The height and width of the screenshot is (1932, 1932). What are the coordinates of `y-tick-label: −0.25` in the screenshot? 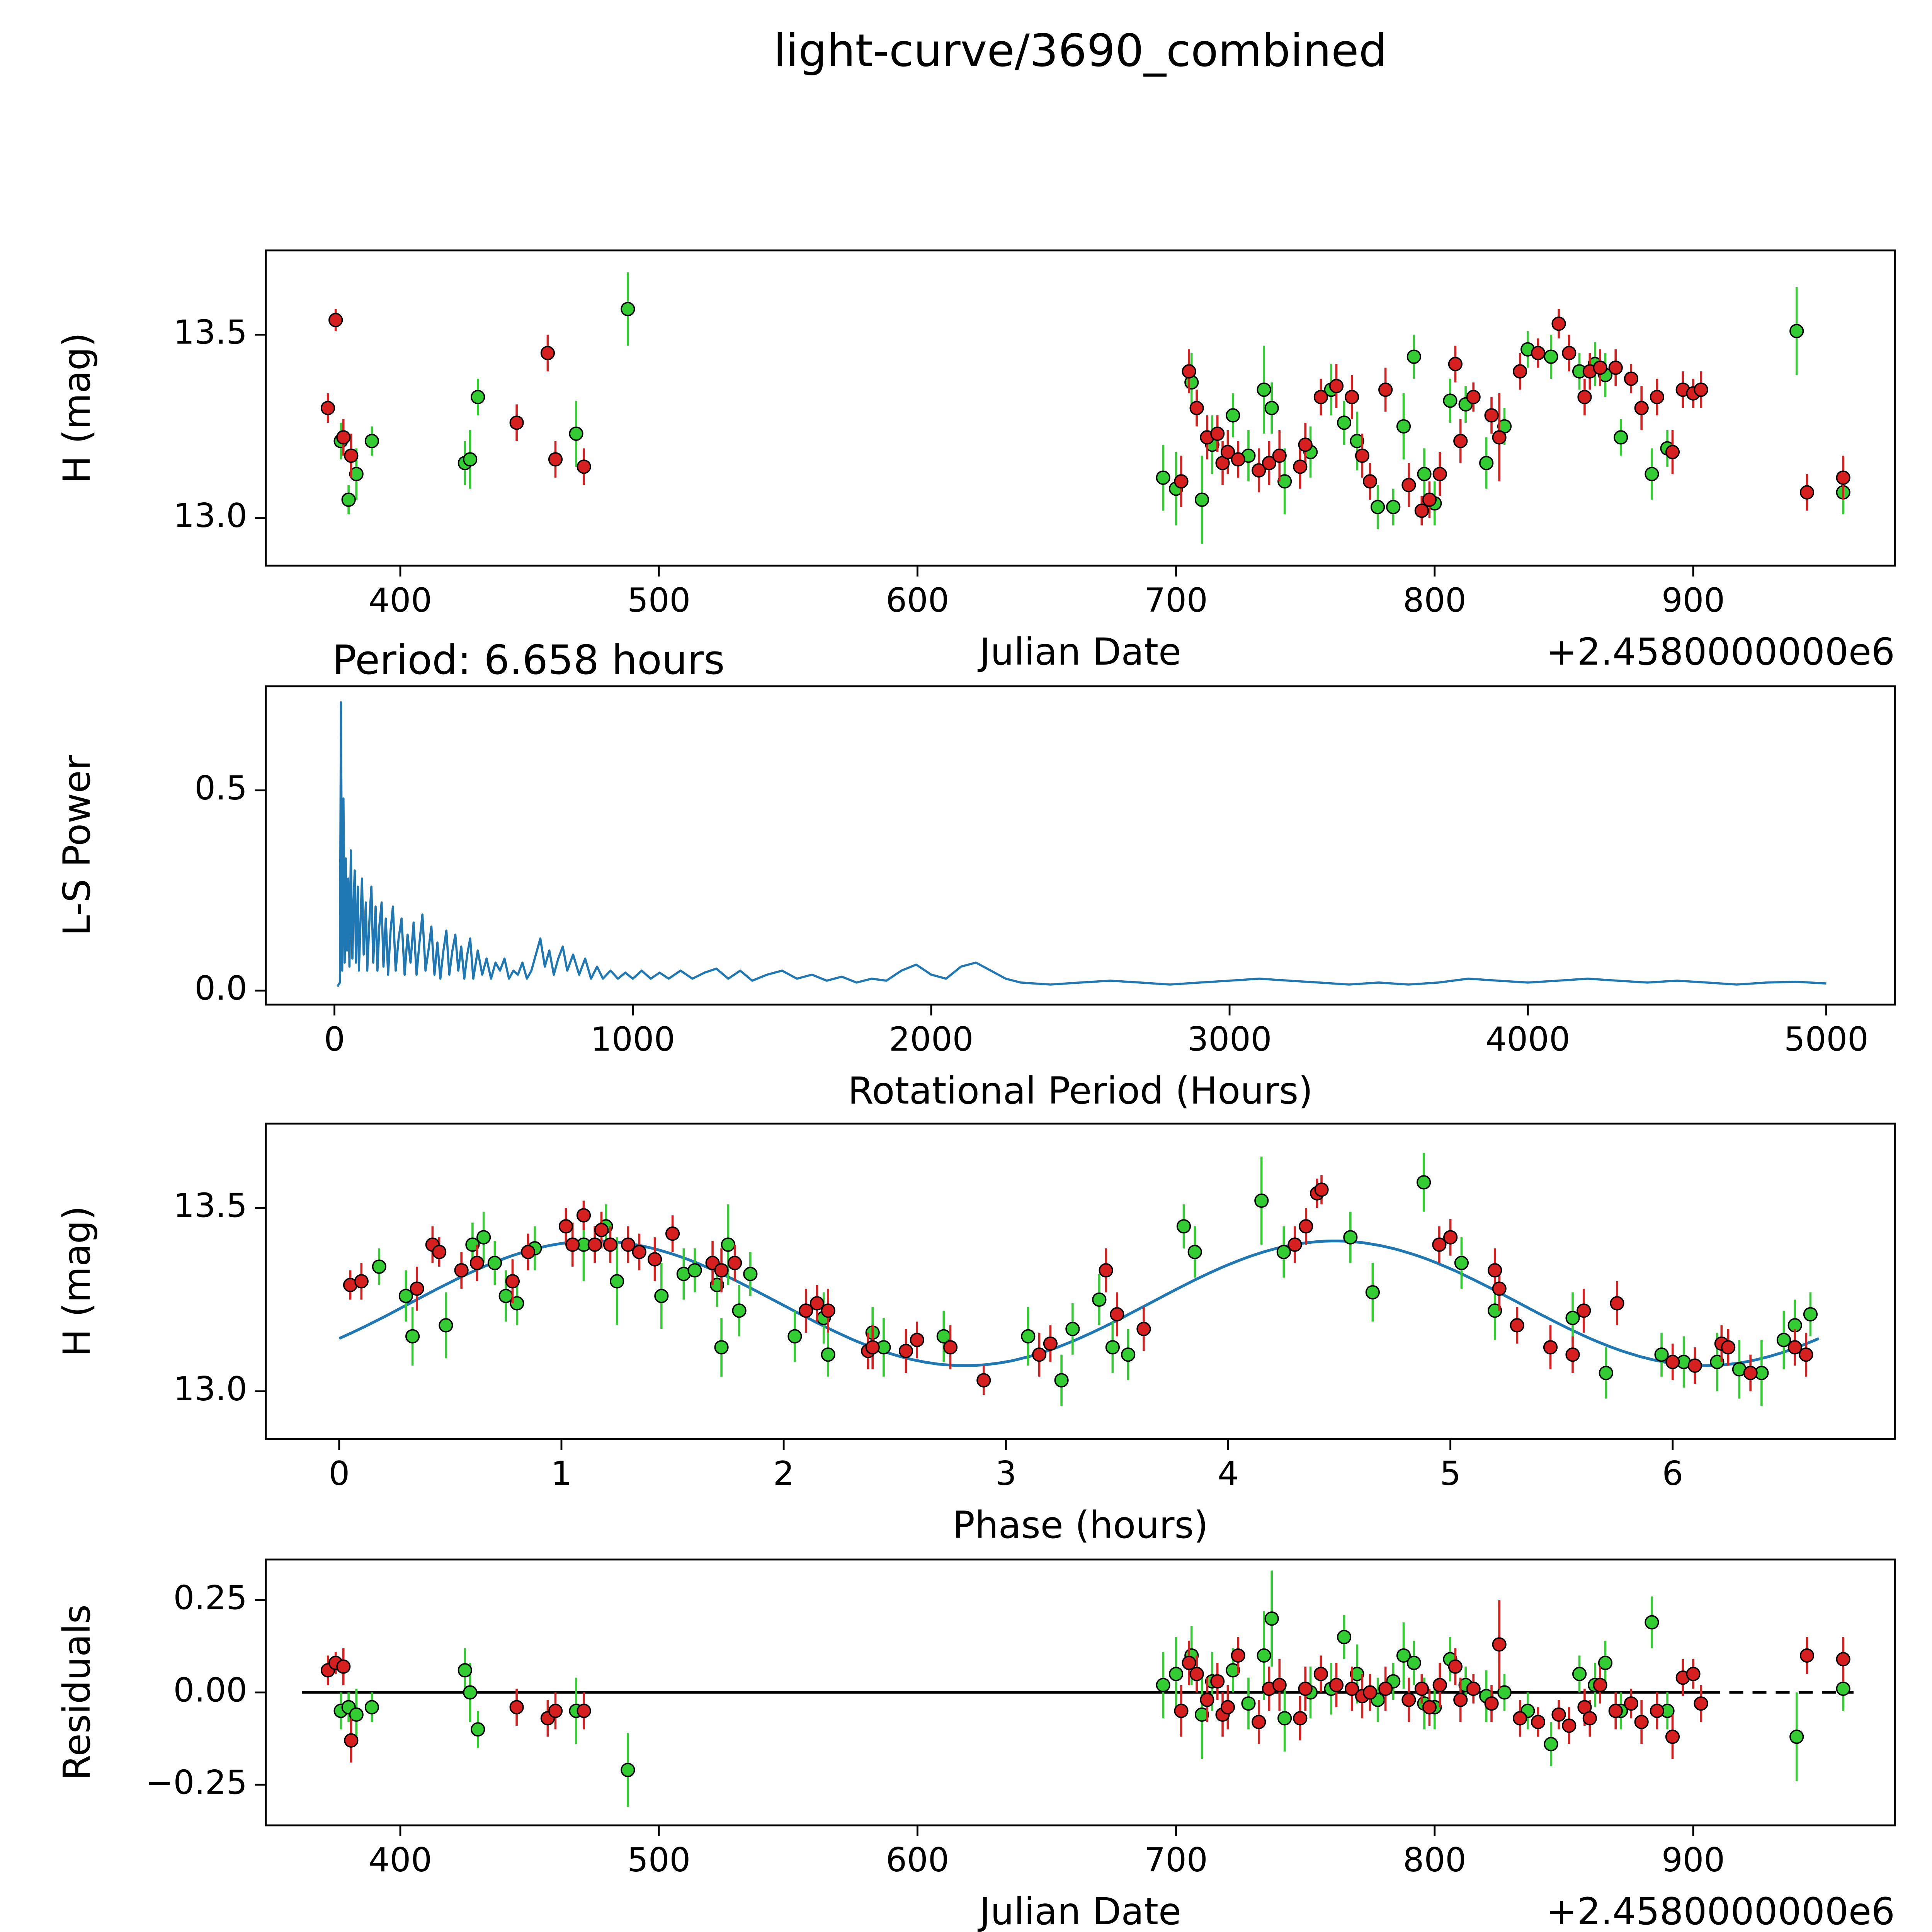 It's located at (196, 1783).